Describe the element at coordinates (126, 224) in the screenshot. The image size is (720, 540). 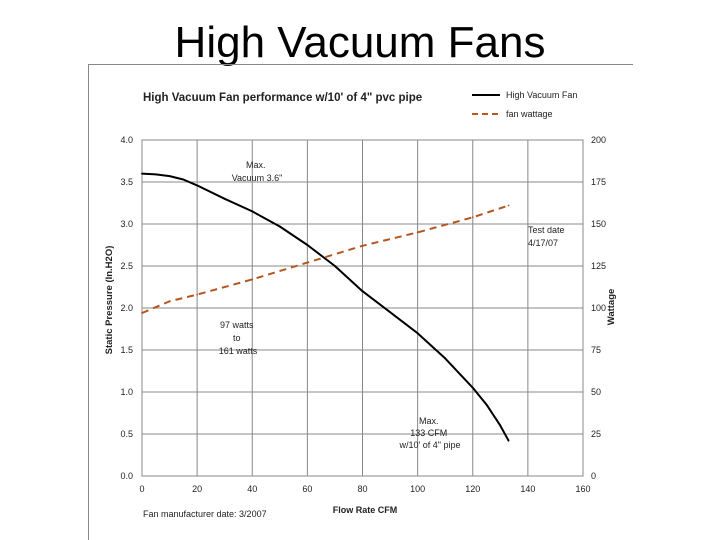
I see `y-tick-label: 3.0` at that location.